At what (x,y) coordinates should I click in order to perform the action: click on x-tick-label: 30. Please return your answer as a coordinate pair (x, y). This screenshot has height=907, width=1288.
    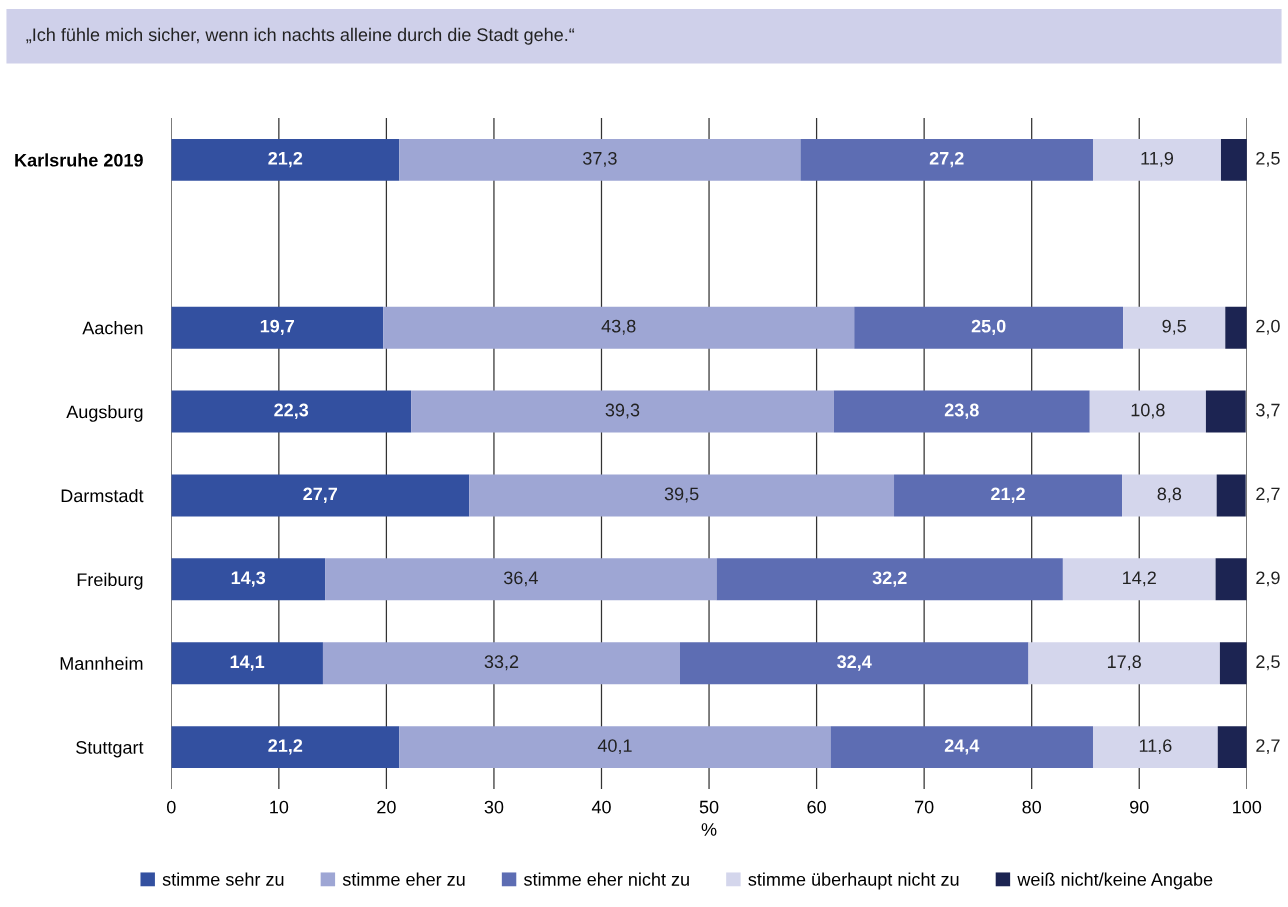
    Looking at the image, I should click on (494, 807).